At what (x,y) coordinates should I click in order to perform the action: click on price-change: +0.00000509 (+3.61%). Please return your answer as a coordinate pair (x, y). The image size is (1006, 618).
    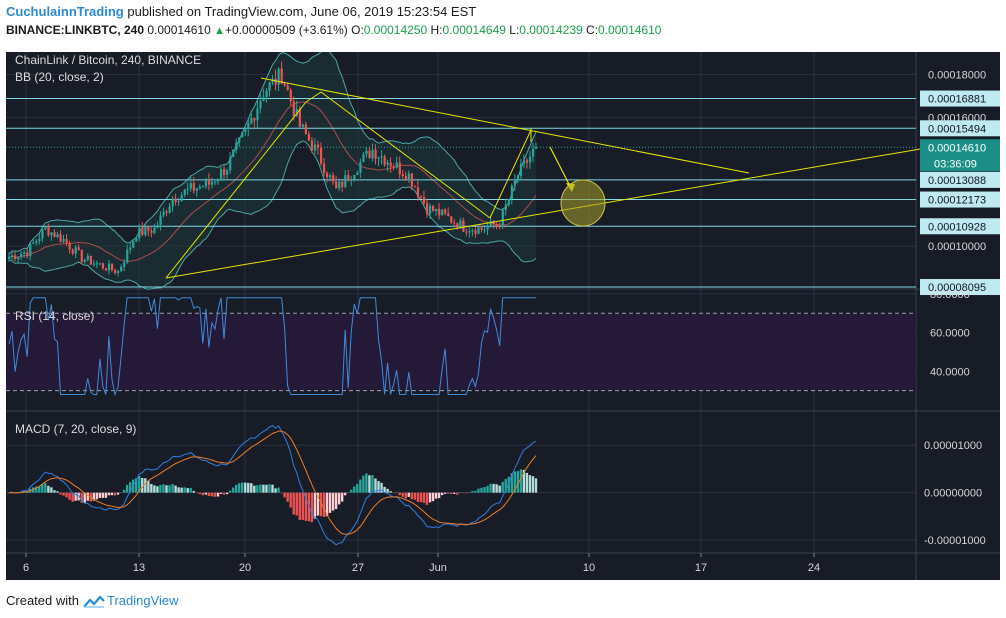
    Looking at the image, I should click on (286, 30).